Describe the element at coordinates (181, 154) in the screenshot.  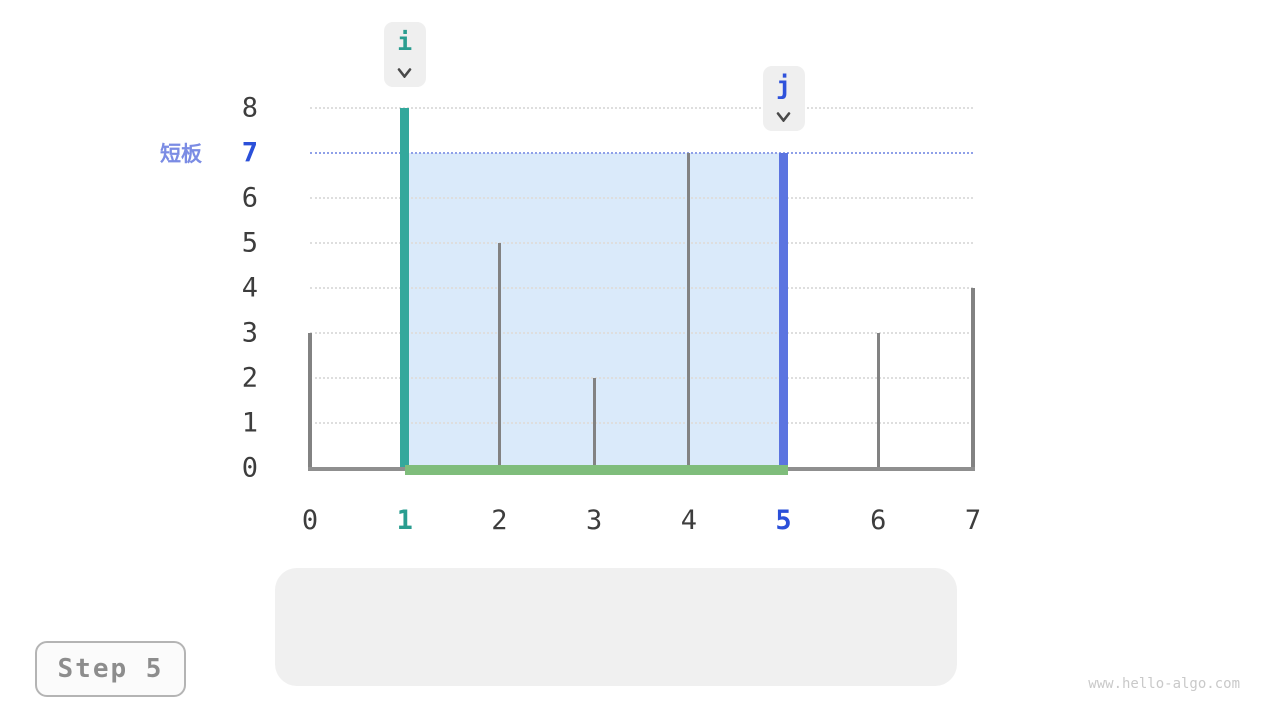
I see `short-board-label: 短板` at that location.